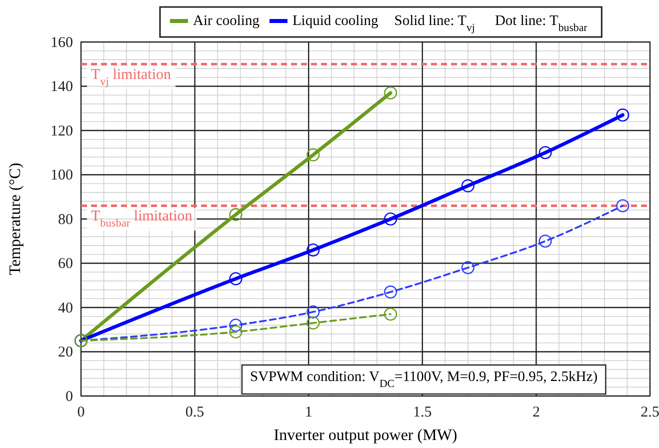  What do you see at coordinates (434, 23) in the screenshot?
I see `text: Solid line: T$_{vj}$` at bounding box center [434, 23].